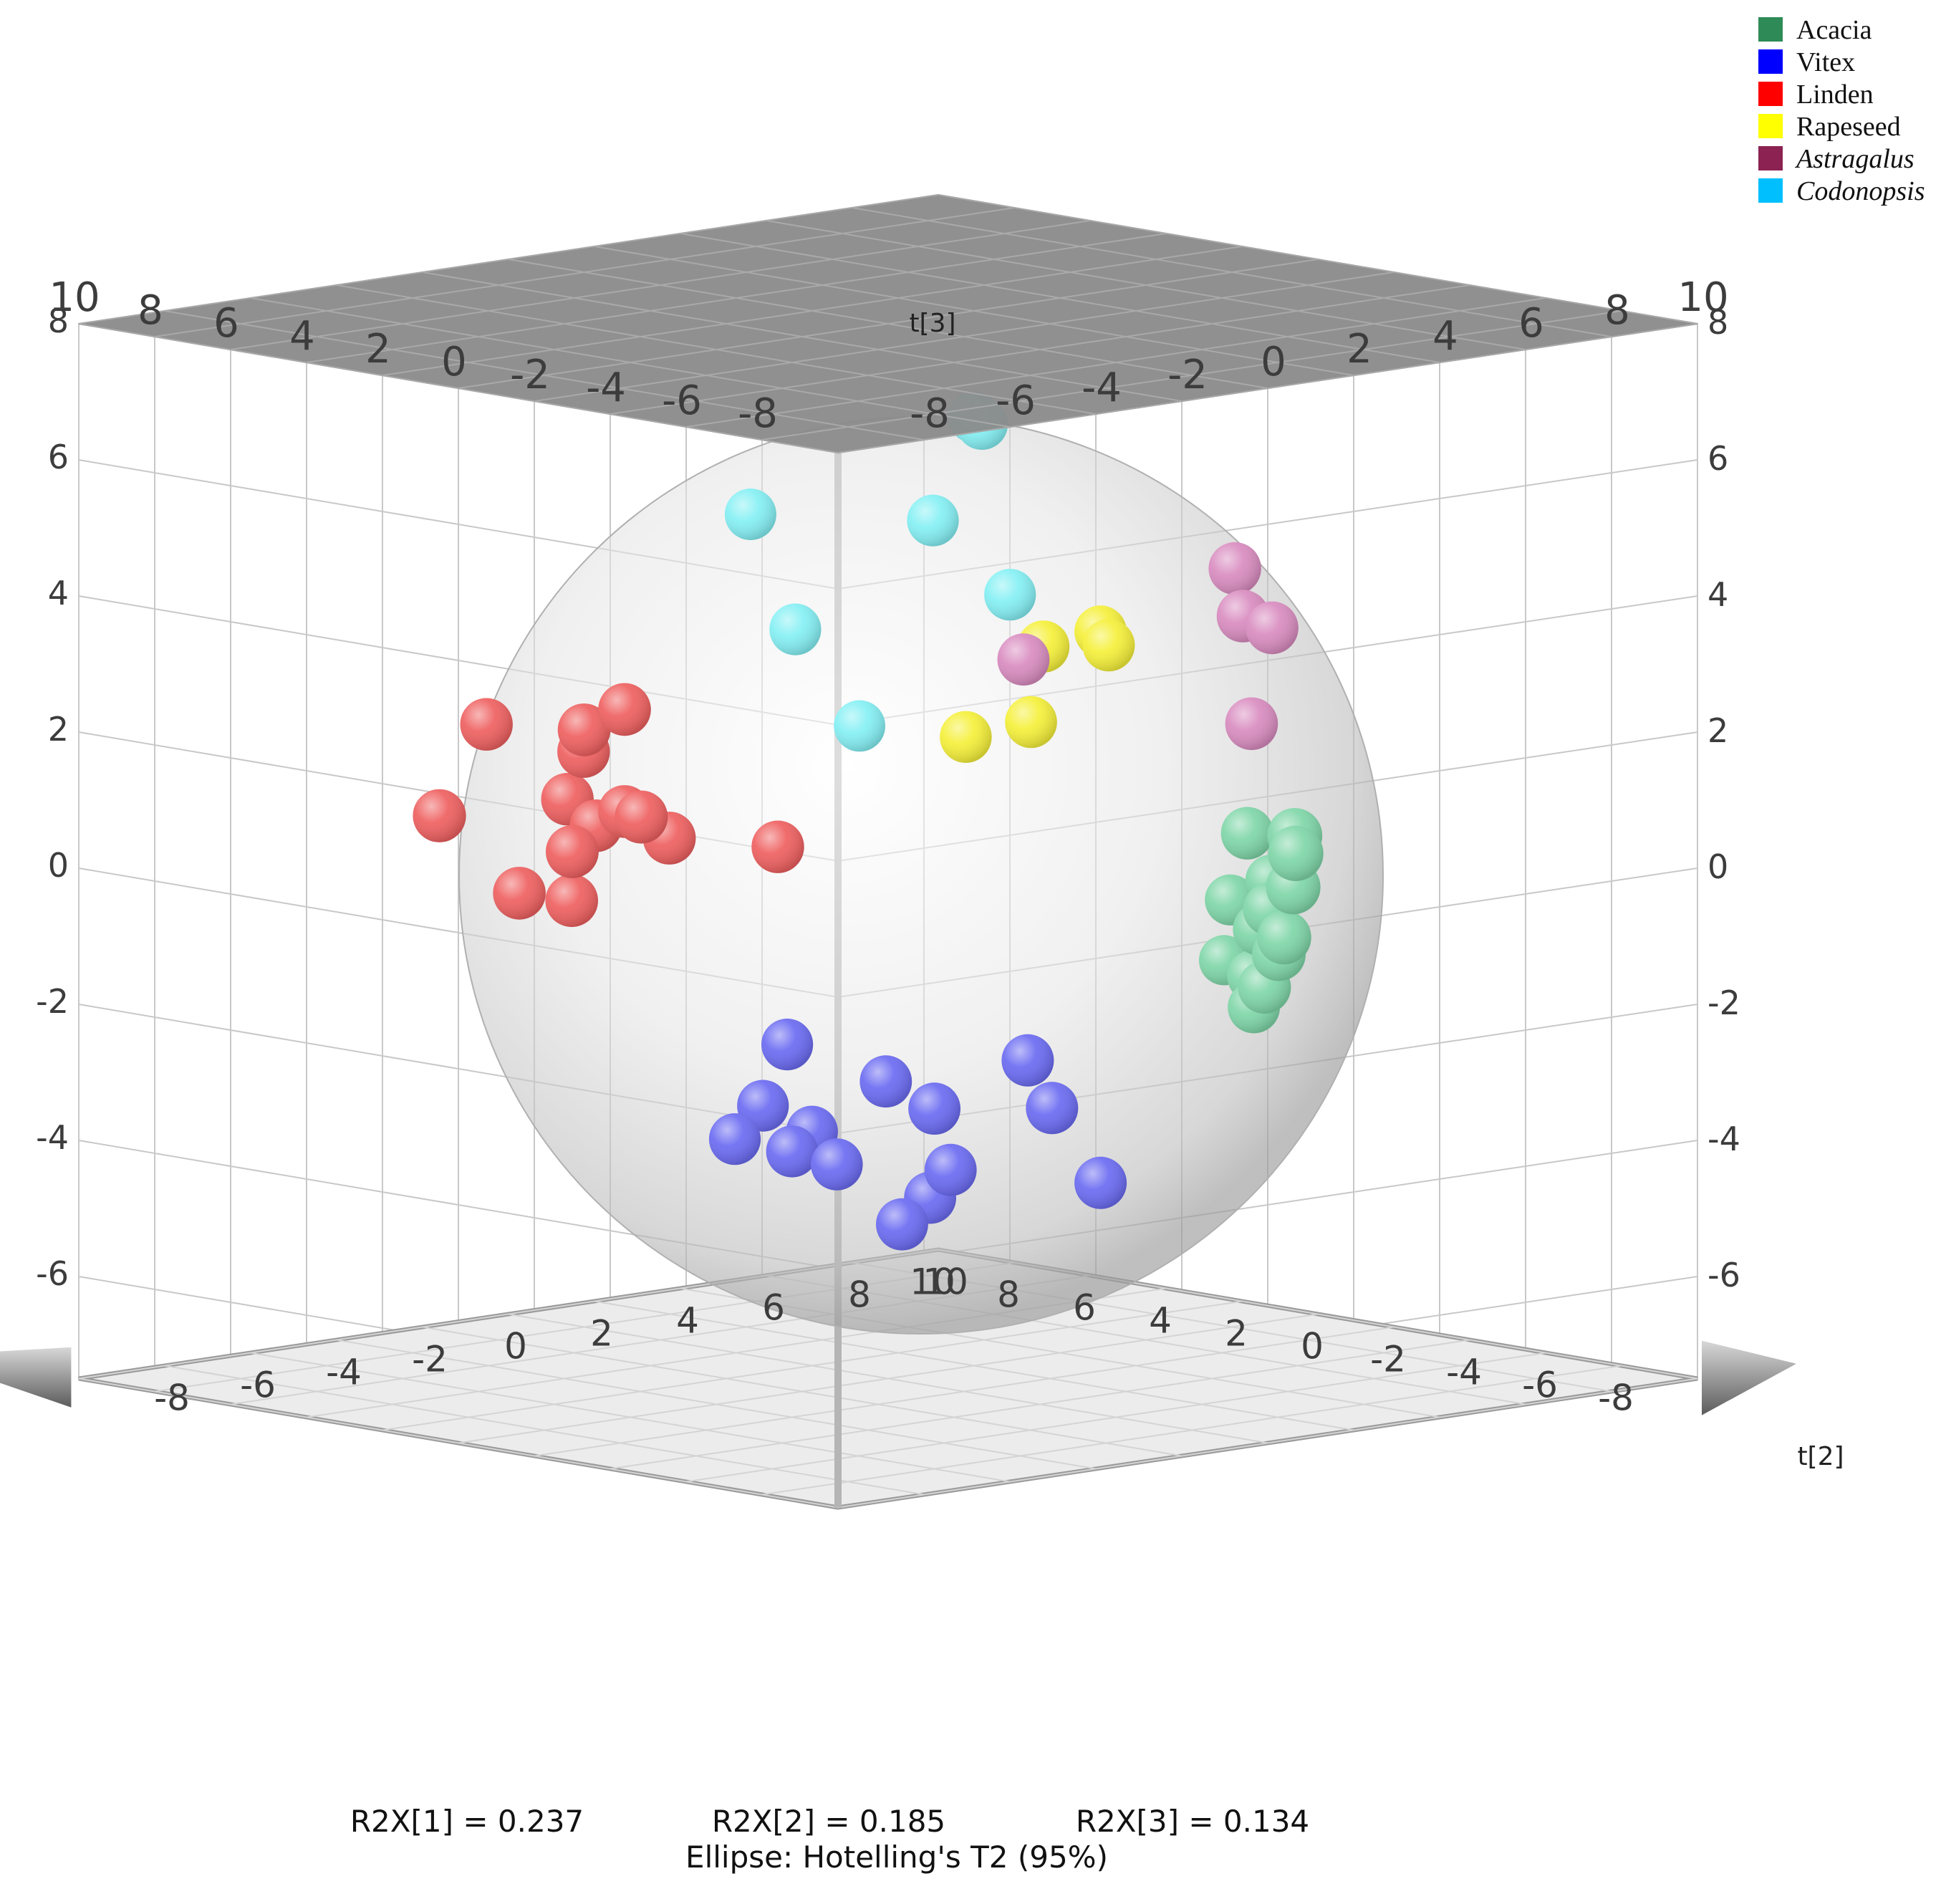 The image size is (1941, 1904). I want to click on legend-label-astragalus: Astragalus, so click(1854, 159).